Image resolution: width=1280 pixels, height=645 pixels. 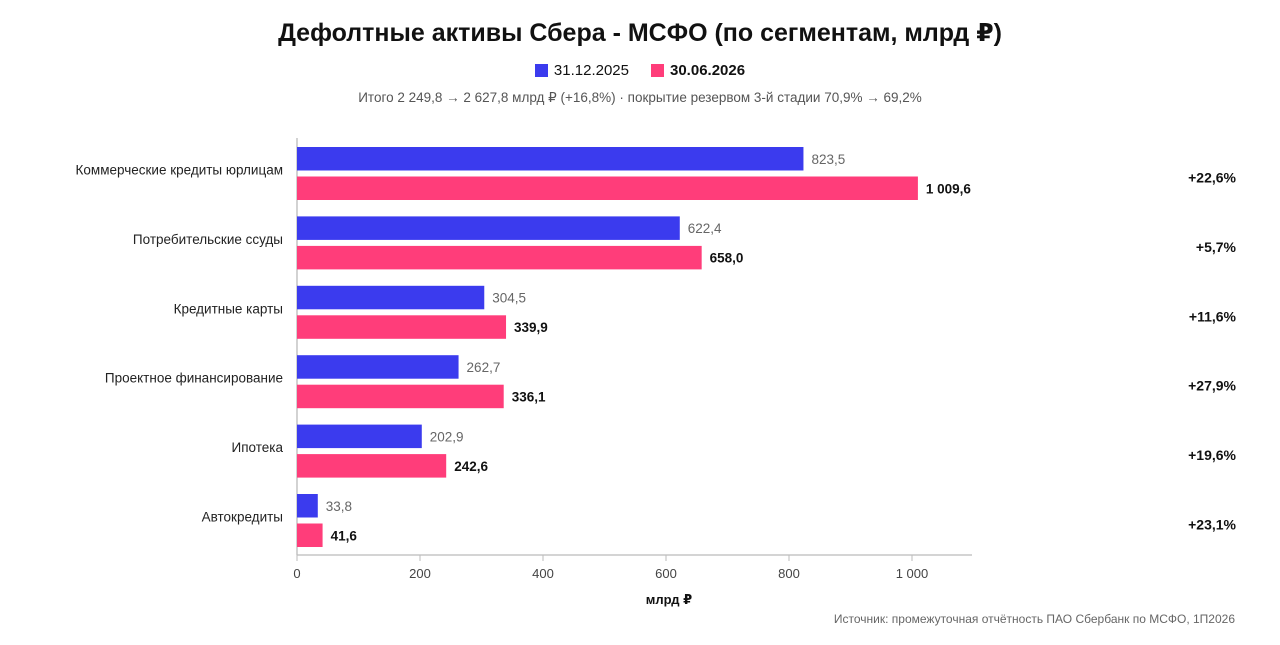 I want to click on category-label: Кредитные карты, so click(x=228, y=308).